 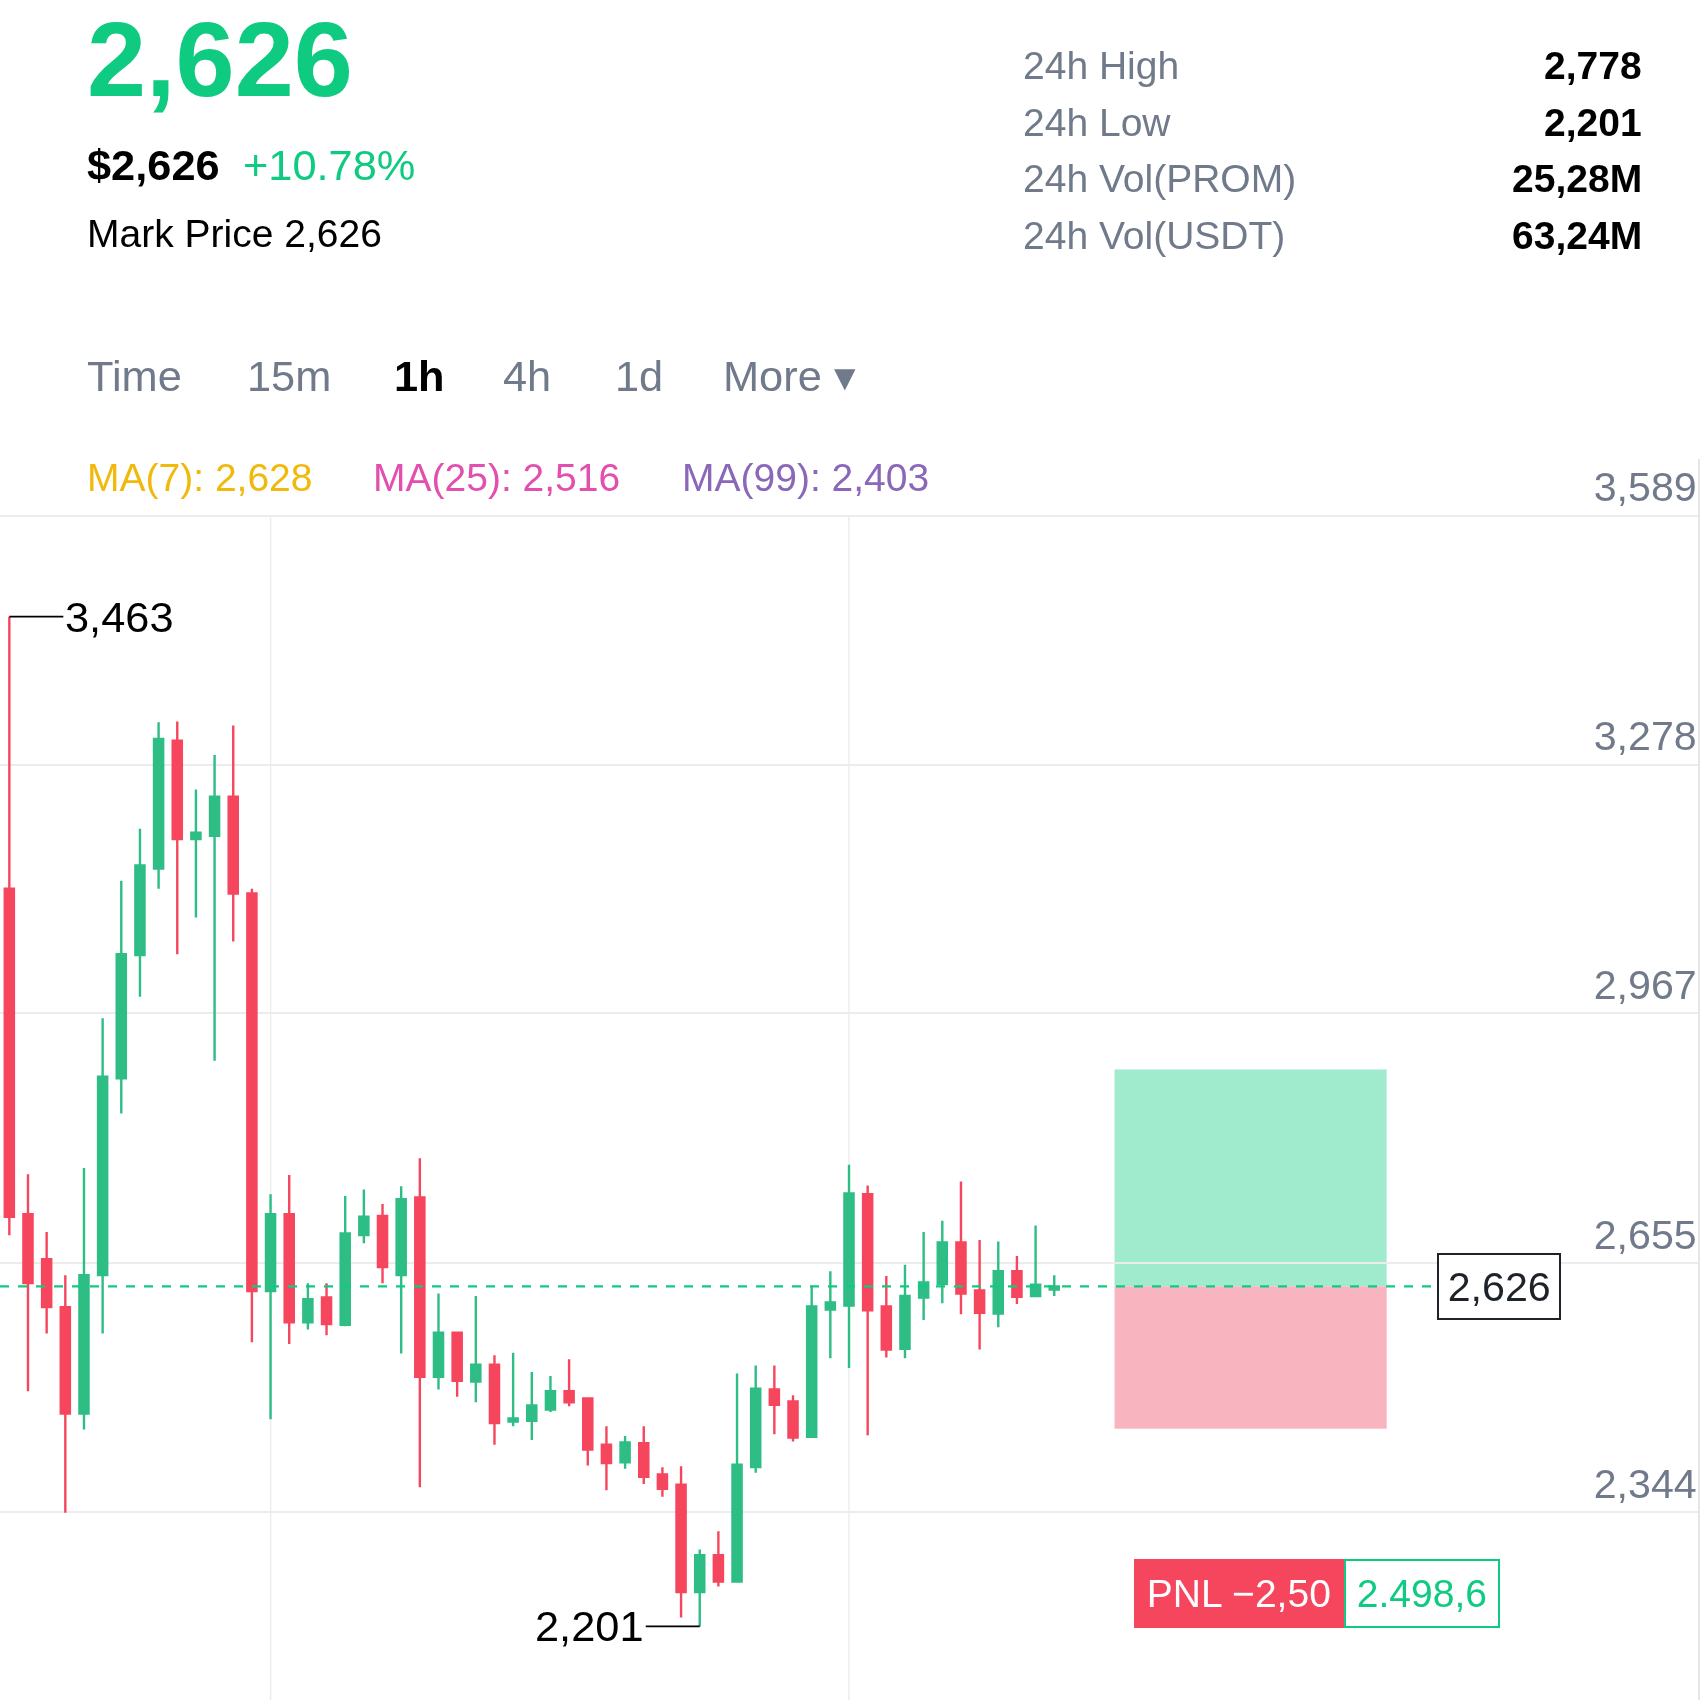 I want to click on annotation: MA(99): 2,403, so click(x=806, y=477).